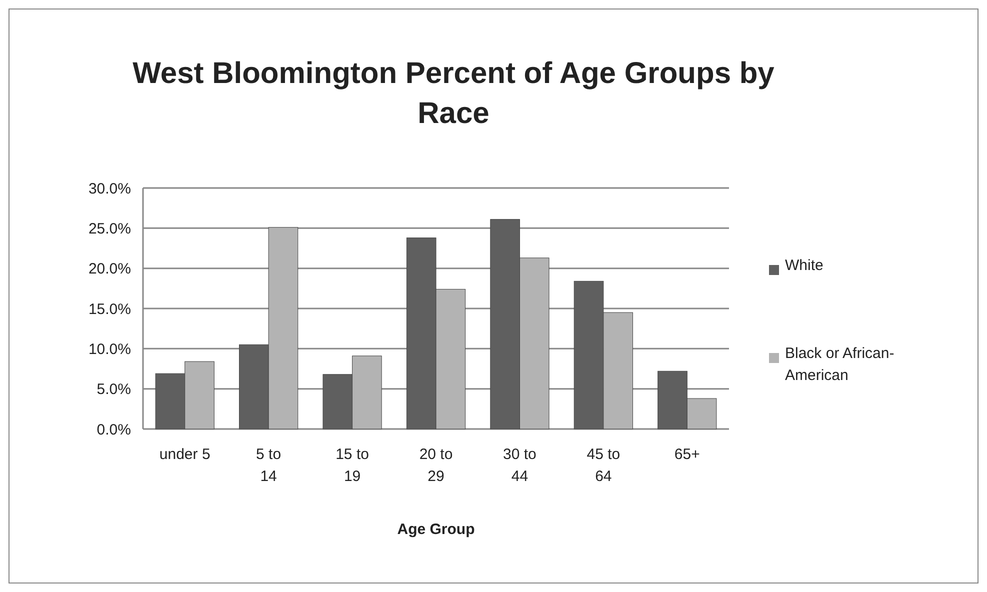 Image resolution: width=987 pixels, height=592 pixels. Describe the element at coordinates (436, 465) in the screenshot. I see `x-tick-label: 20 to 29` at that location.